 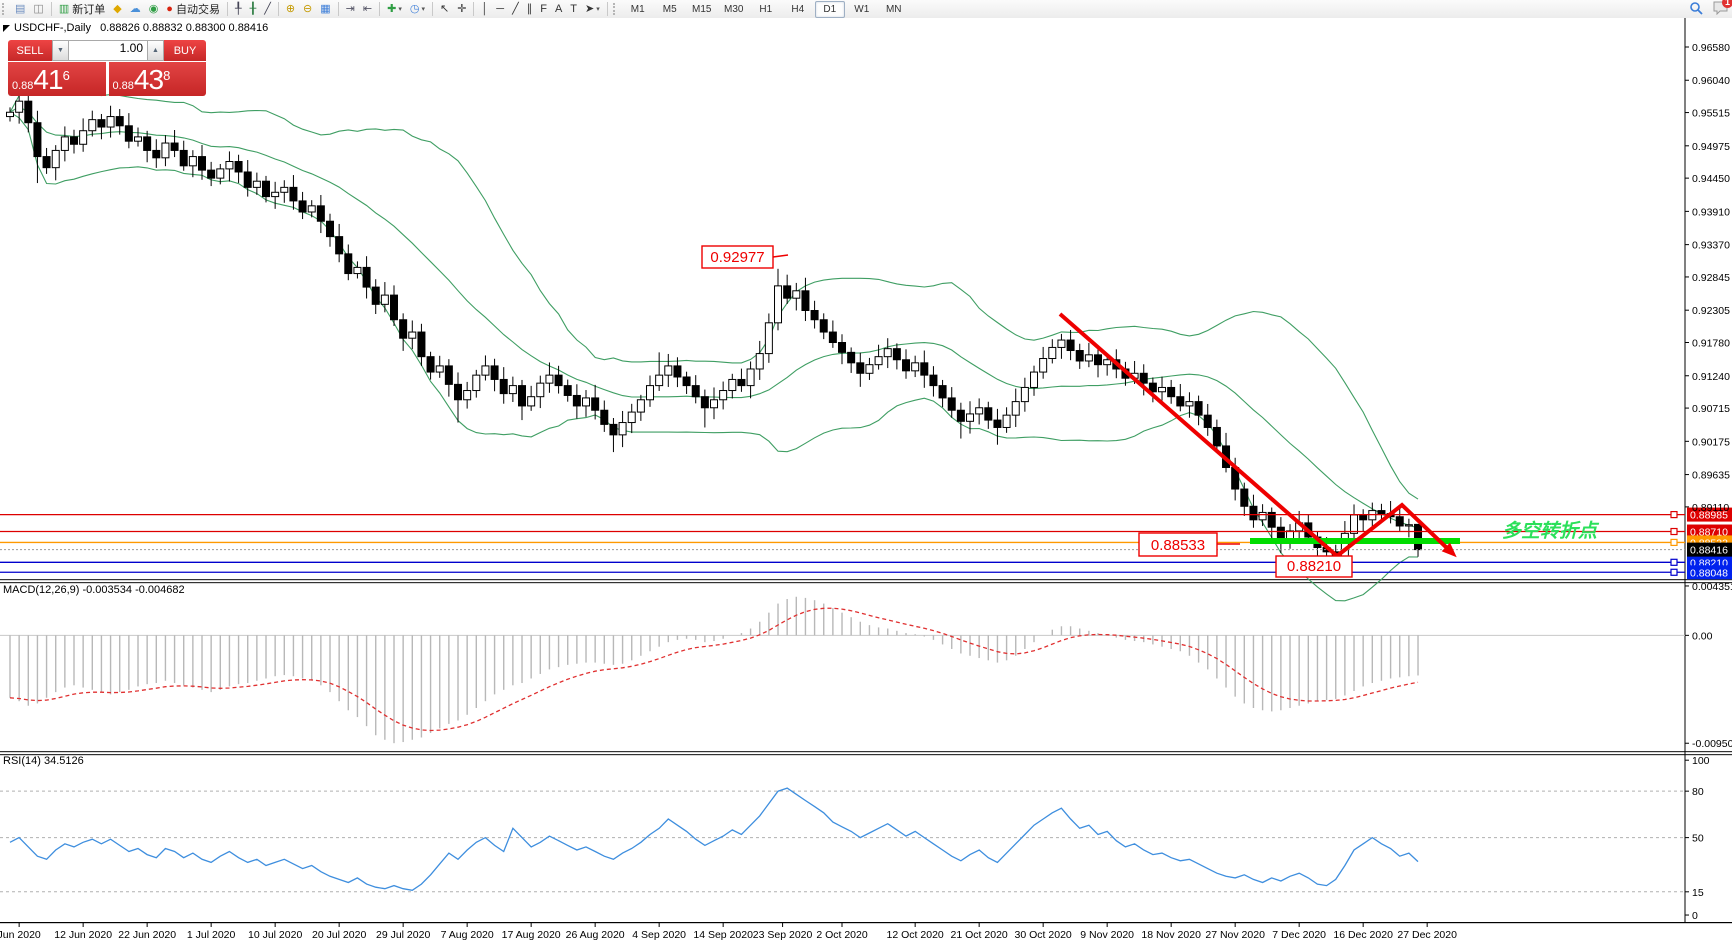 I want to click on projection-arrow, so click(x=1392, y=530).